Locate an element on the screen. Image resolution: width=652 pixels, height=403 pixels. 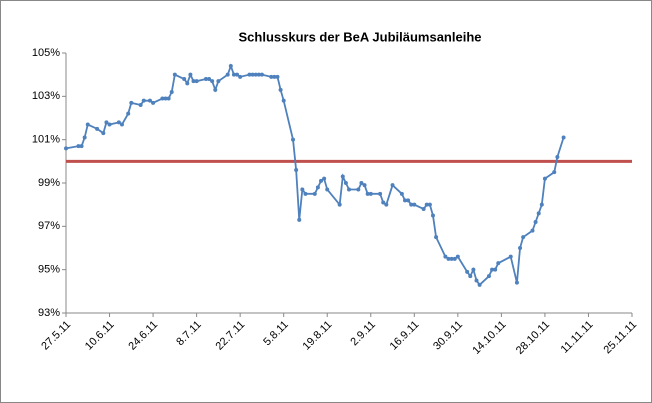
y-tick-label: 93% is located at coordinates (49, 313).